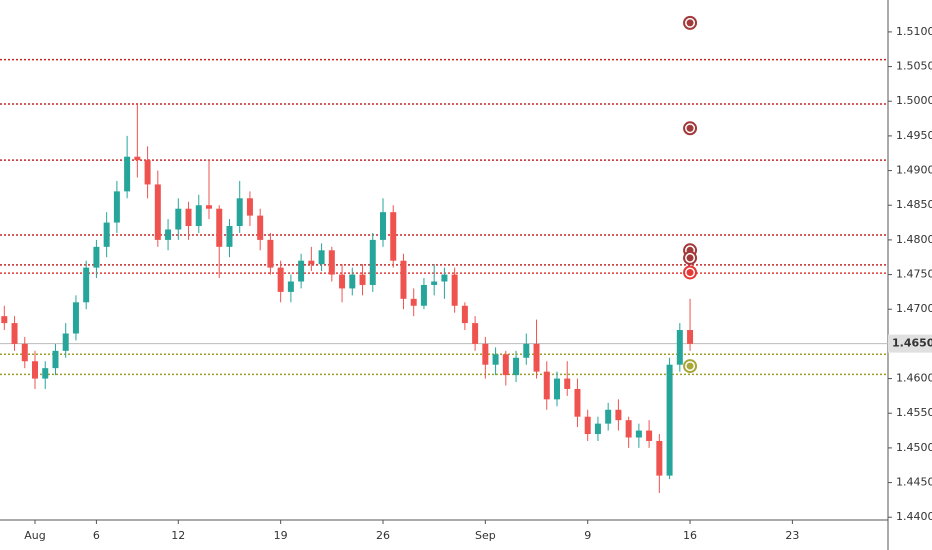 This screenshot has height=550, width=932. Describe the element at coordinates (914, 308) in the screenshot. I see `y-tick-label: 1.47000` at that location.